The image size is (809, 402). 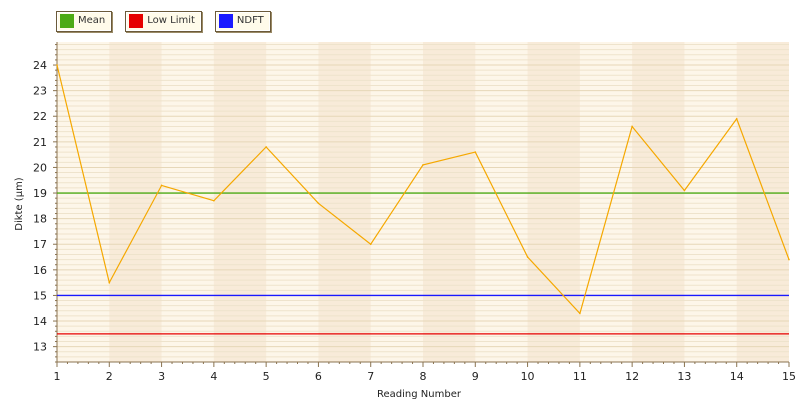 I want to click on x-tick-label: 4, so click(x=213, y=376).